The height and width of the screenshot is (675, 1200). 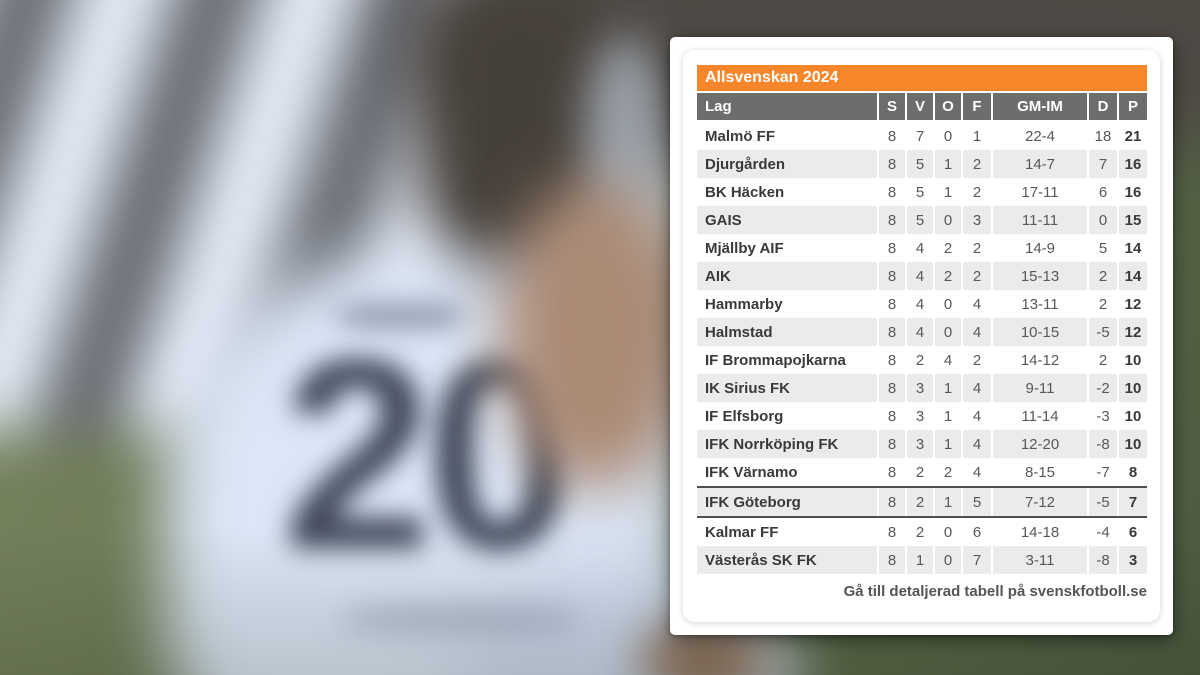 What do you see at coordinates (948, 106) in the screenshot?
I see `col-header-o: O` at bounding box center [948, 106].